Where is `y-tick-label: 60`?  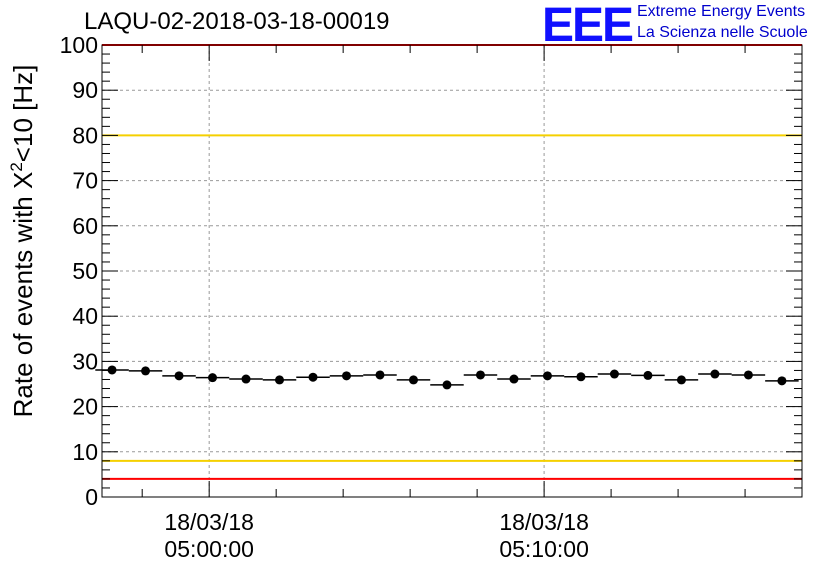 y-tick-label: 60 is located at coordinates (85, 226).